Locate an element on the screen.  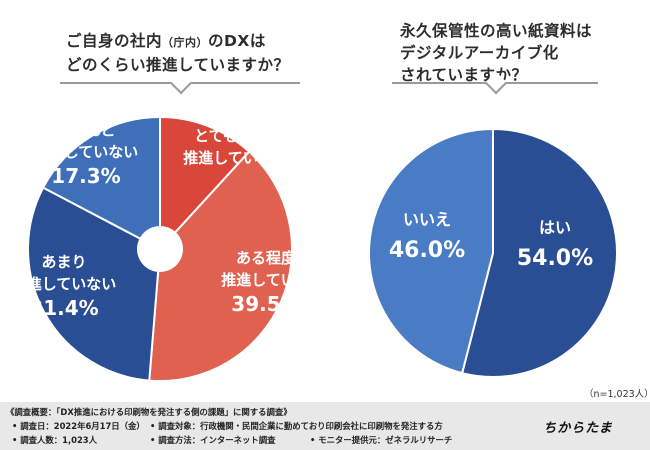
donut-label-3-line1: あまり is located at coordinates (63, 262).